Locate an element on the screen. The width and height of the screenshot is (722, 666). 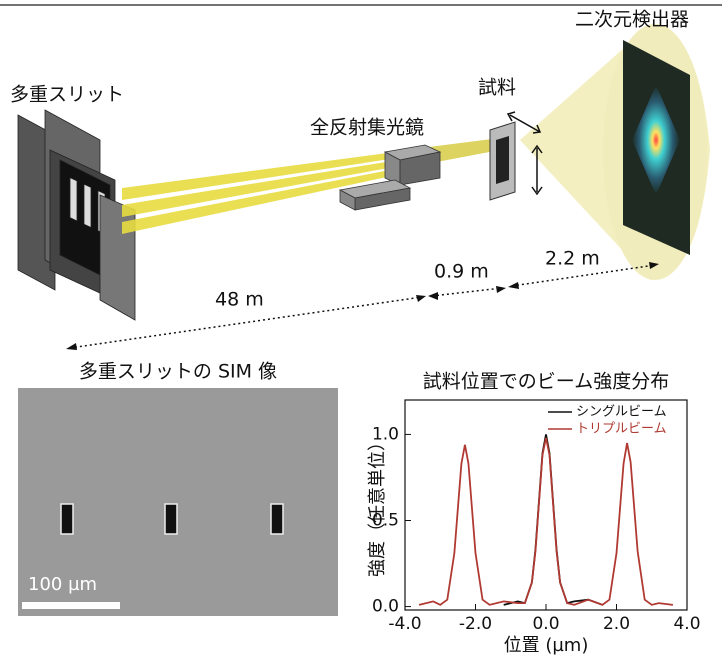
legend-label: シングルビーム is located at coordinates (621, 412).